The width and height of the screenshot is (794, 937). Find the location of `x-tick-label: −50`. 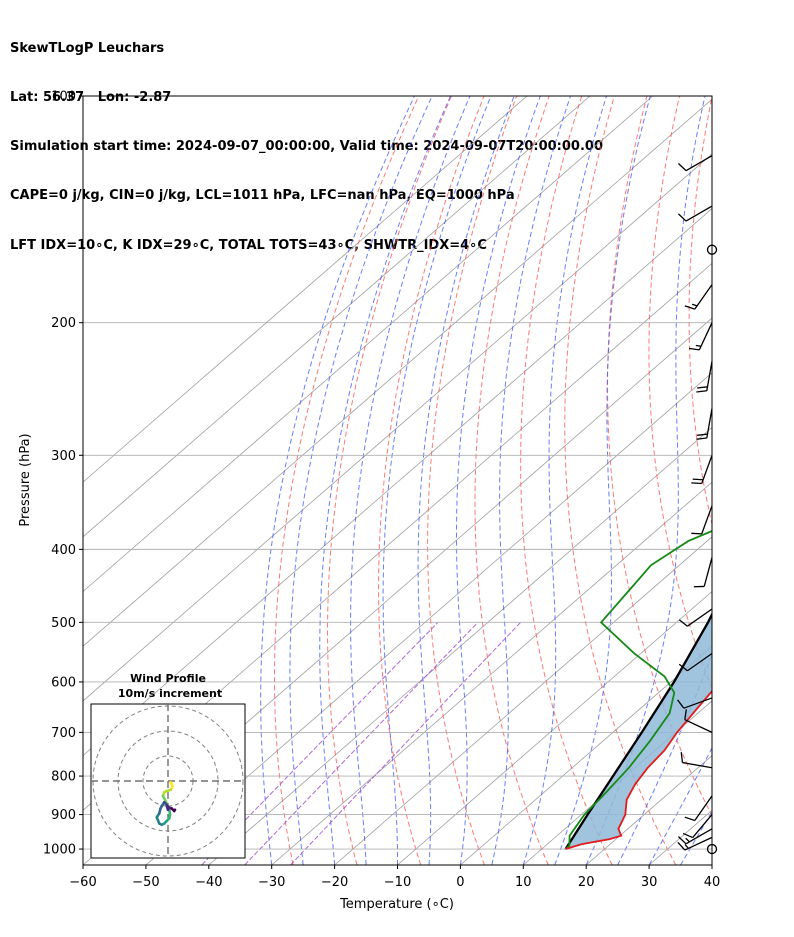

x-tick-label: −50 is located at coordinates (145, 882).